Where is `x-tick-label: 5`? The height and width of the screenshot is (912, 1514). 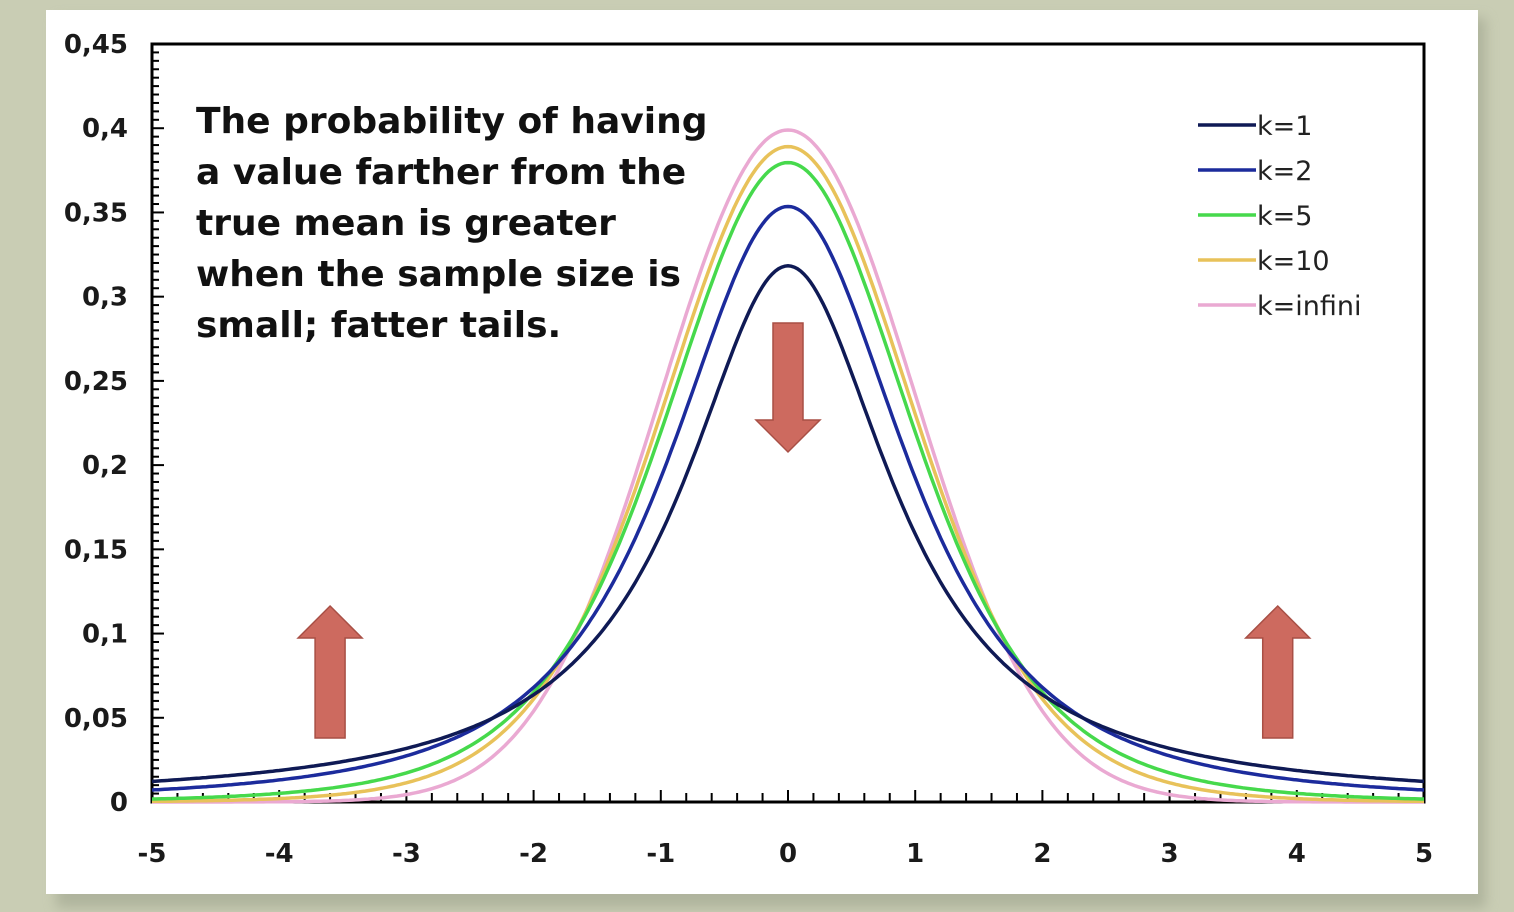
x-tick-label: 5 is located at coordinates (1424, 854).